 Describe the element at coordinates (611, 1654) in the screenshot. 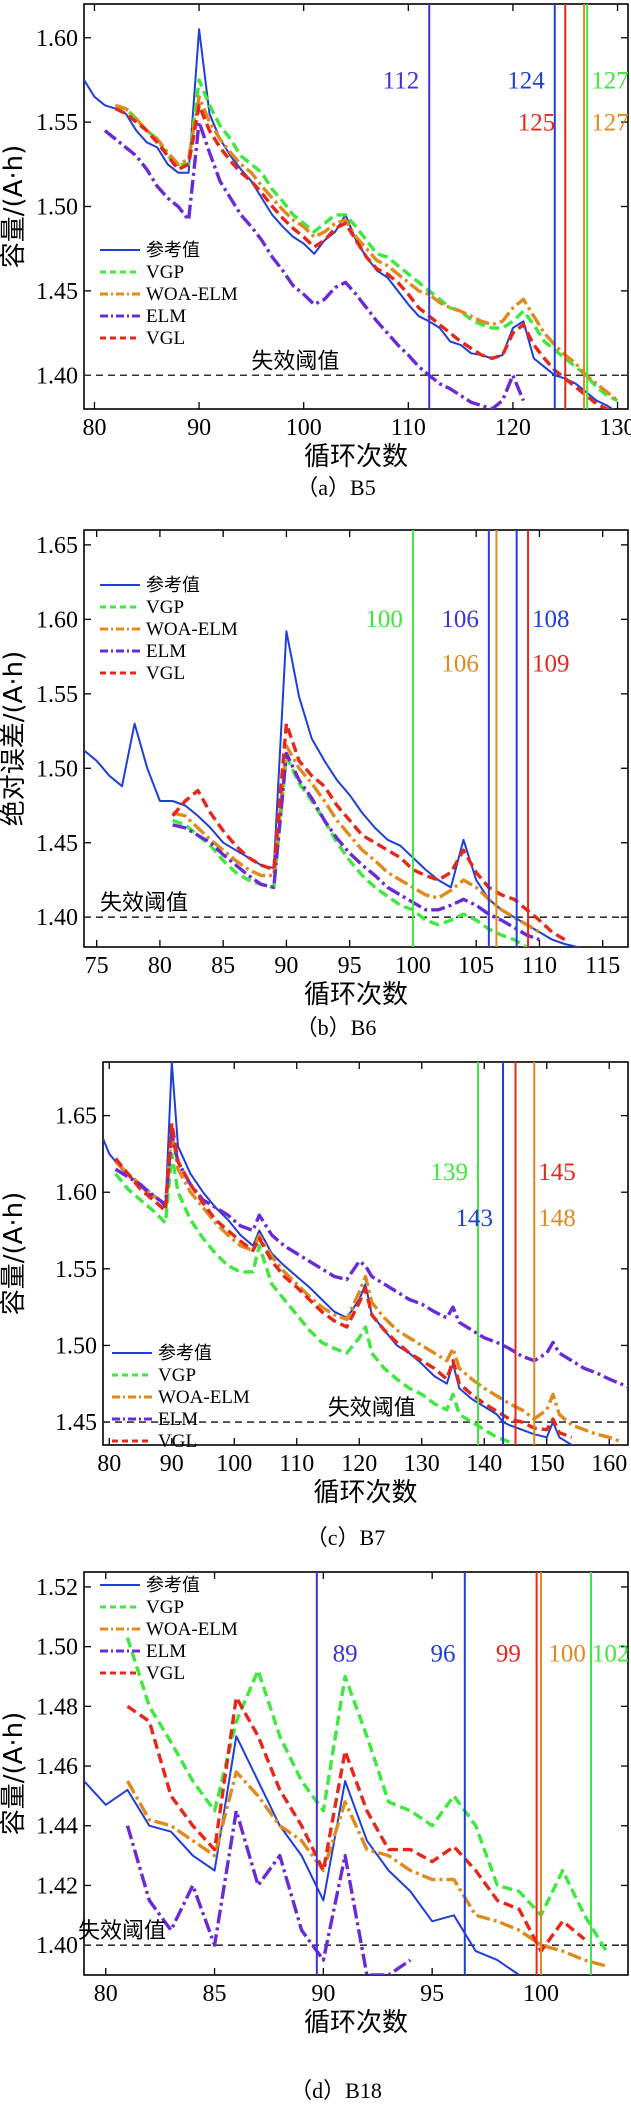

I see `eol-annotation: 102` at that location.